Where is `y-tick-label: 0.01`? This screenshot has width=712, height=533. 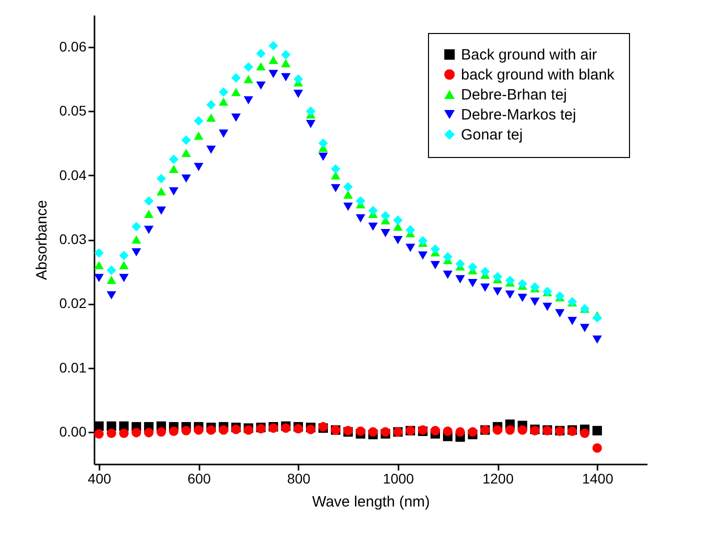
y-tick-label: 0.01 is located at coordinates (73, 367).